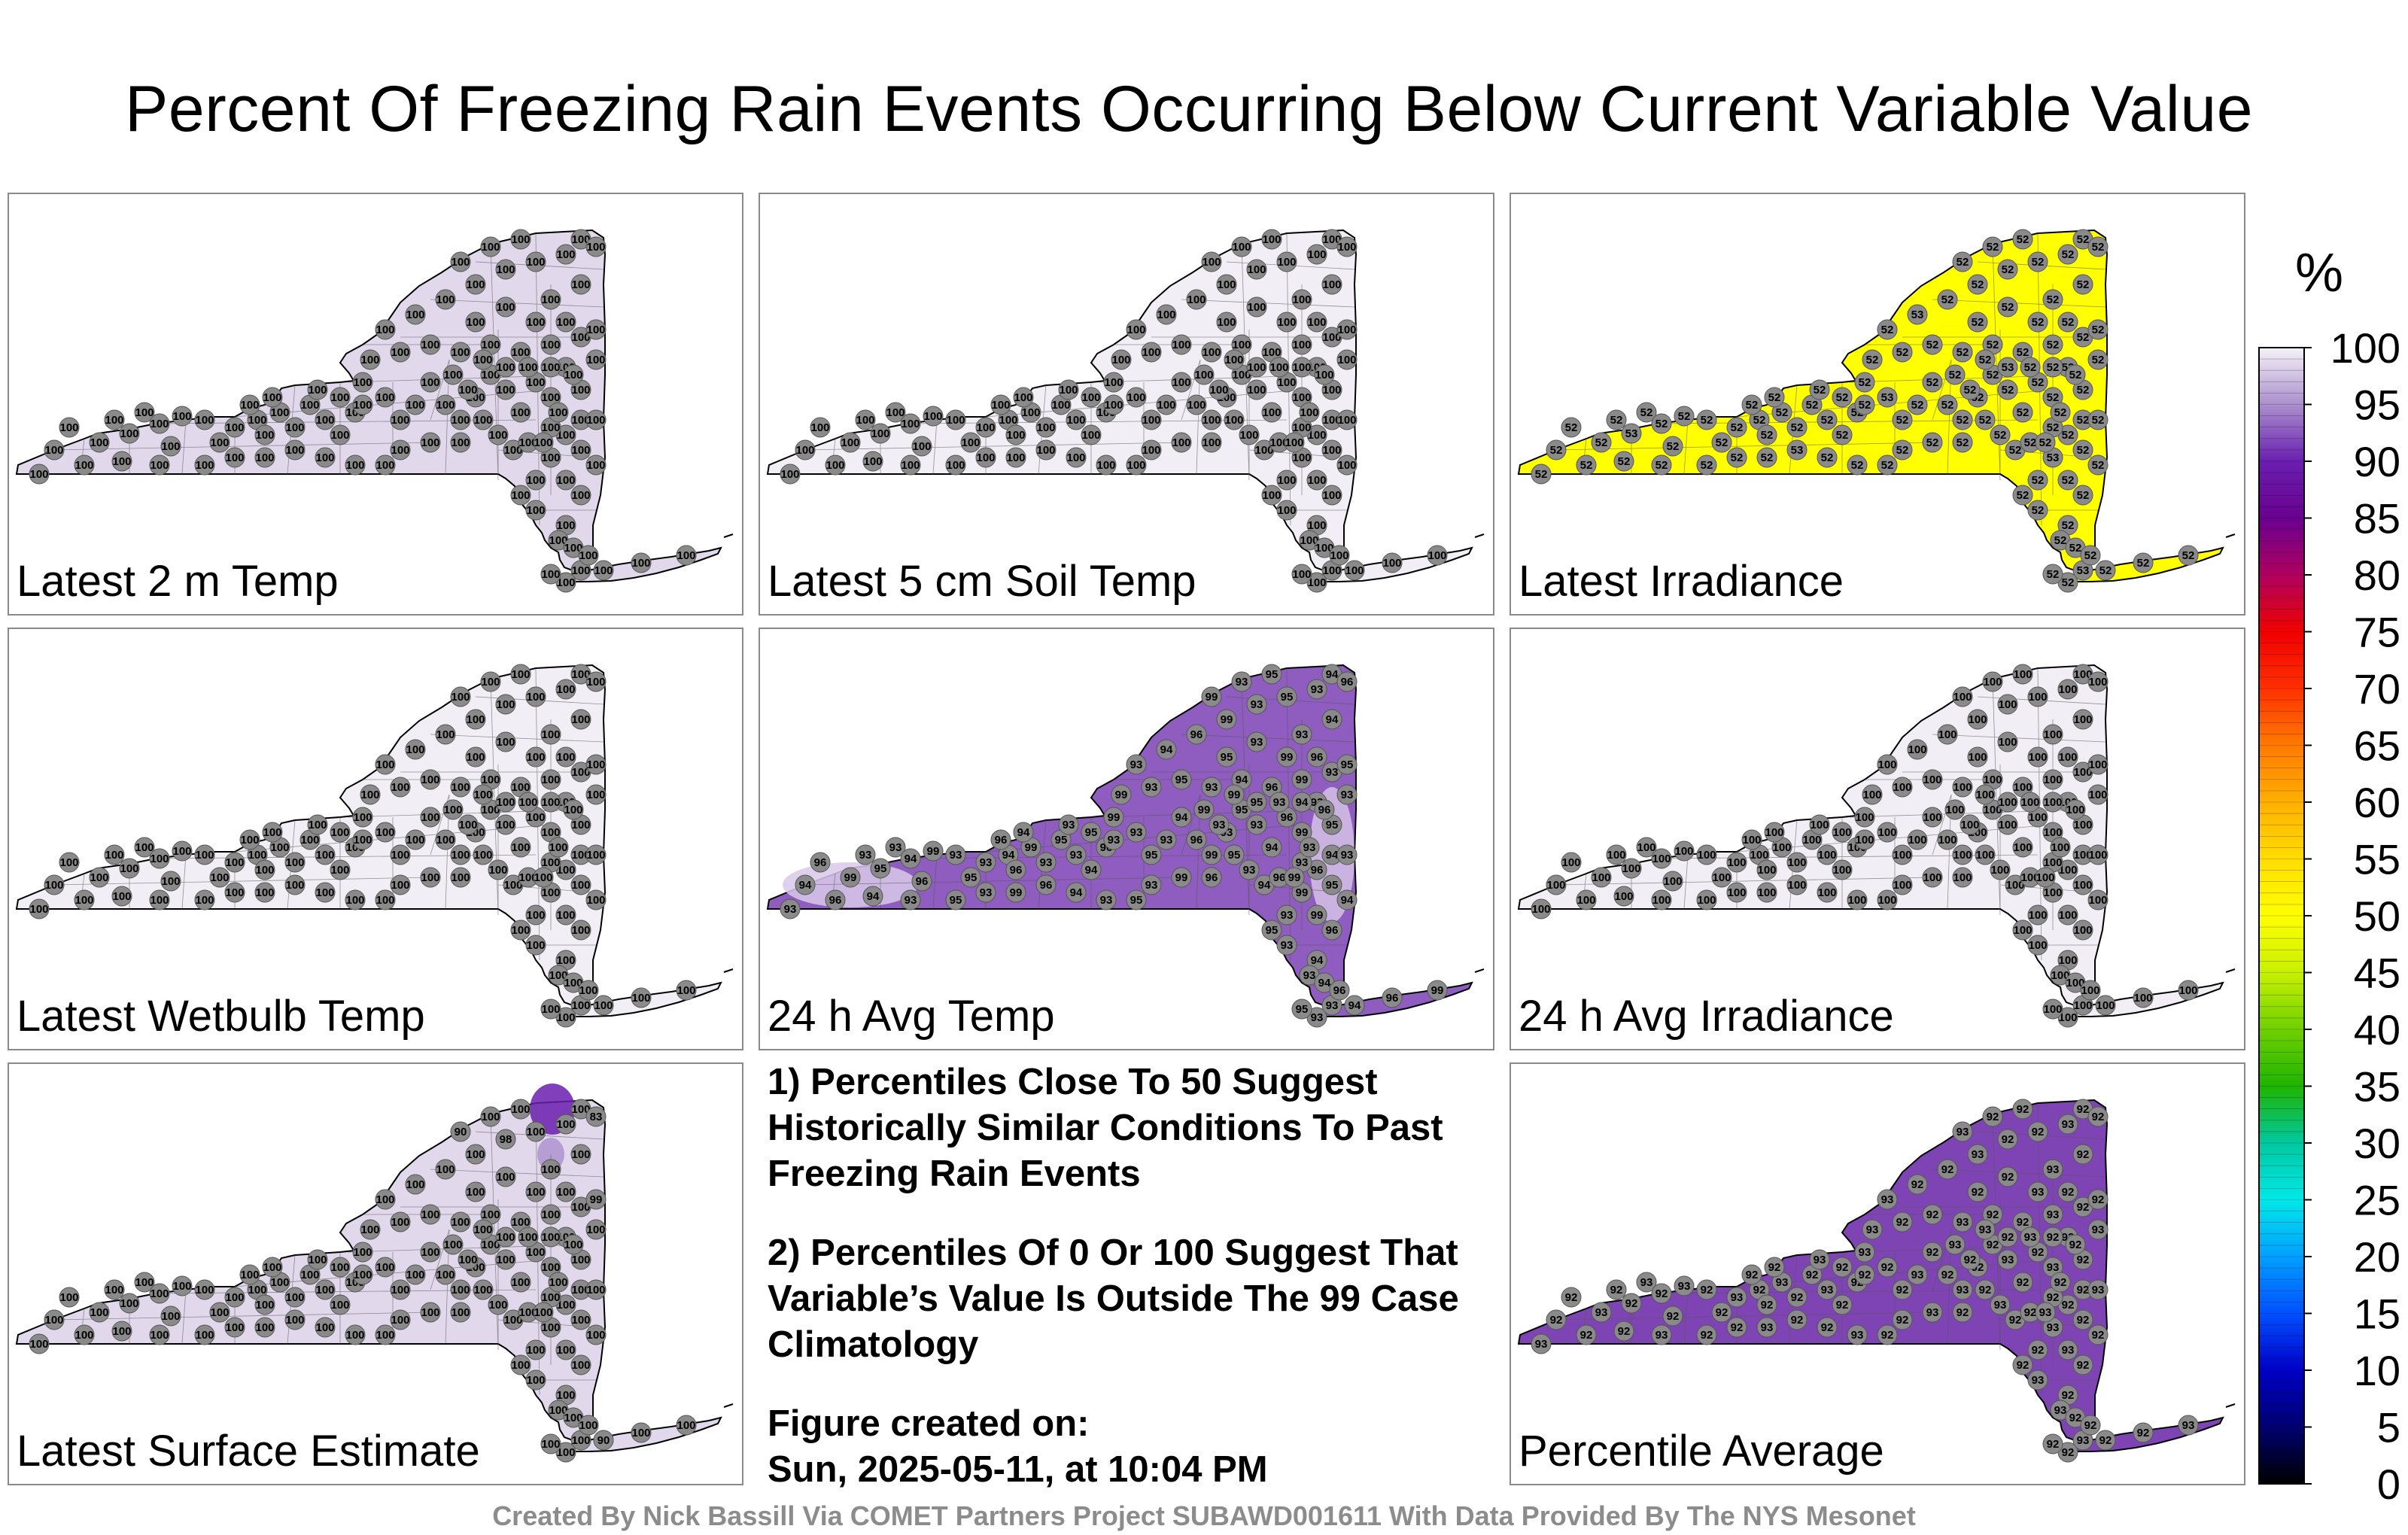 Image resolution: width=2408 pixels, height=1535 pixels. Describe the element at coordinates (2319, 273) in the screenshot. I see `colorbar-unit: %` at that location.